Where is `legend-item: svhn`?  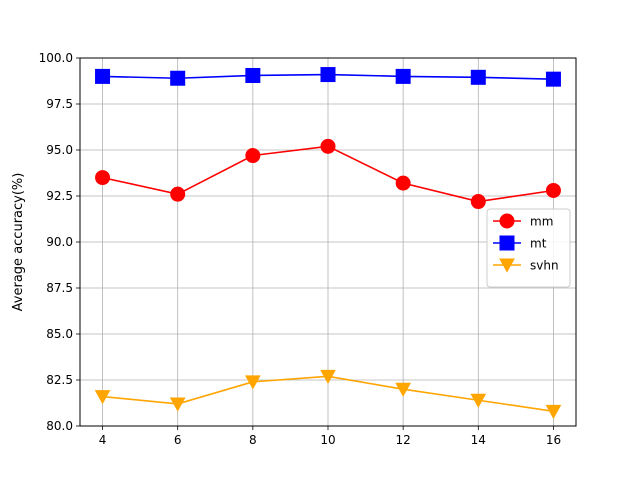 legend-item: svhn is located at coordinates (526, 266).